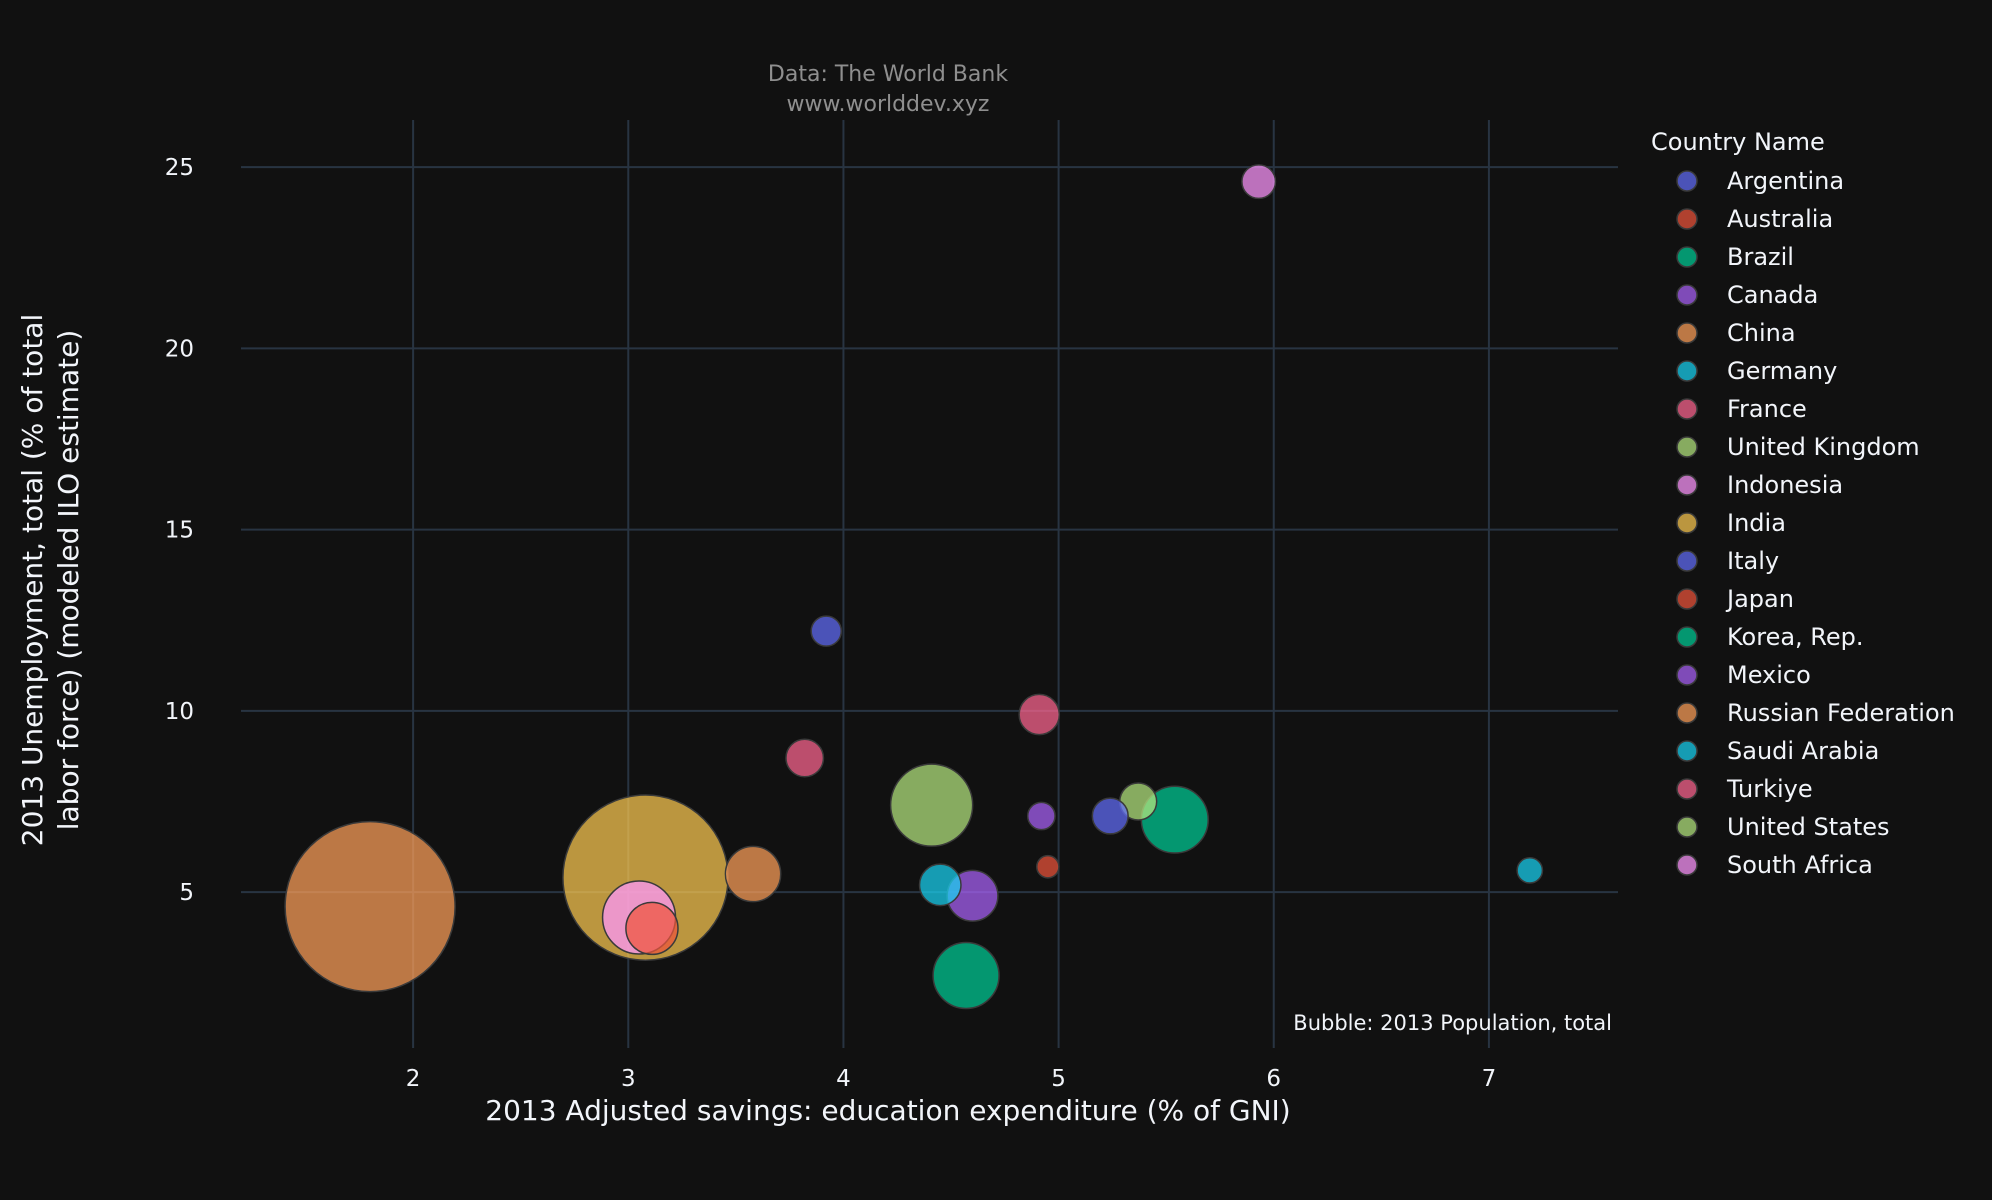 This screenshot has height=1200, width=1992. Describe the element at coordinates (1530, 870) in the screenshot. I see `bubble-saudi-arabia` at that location.